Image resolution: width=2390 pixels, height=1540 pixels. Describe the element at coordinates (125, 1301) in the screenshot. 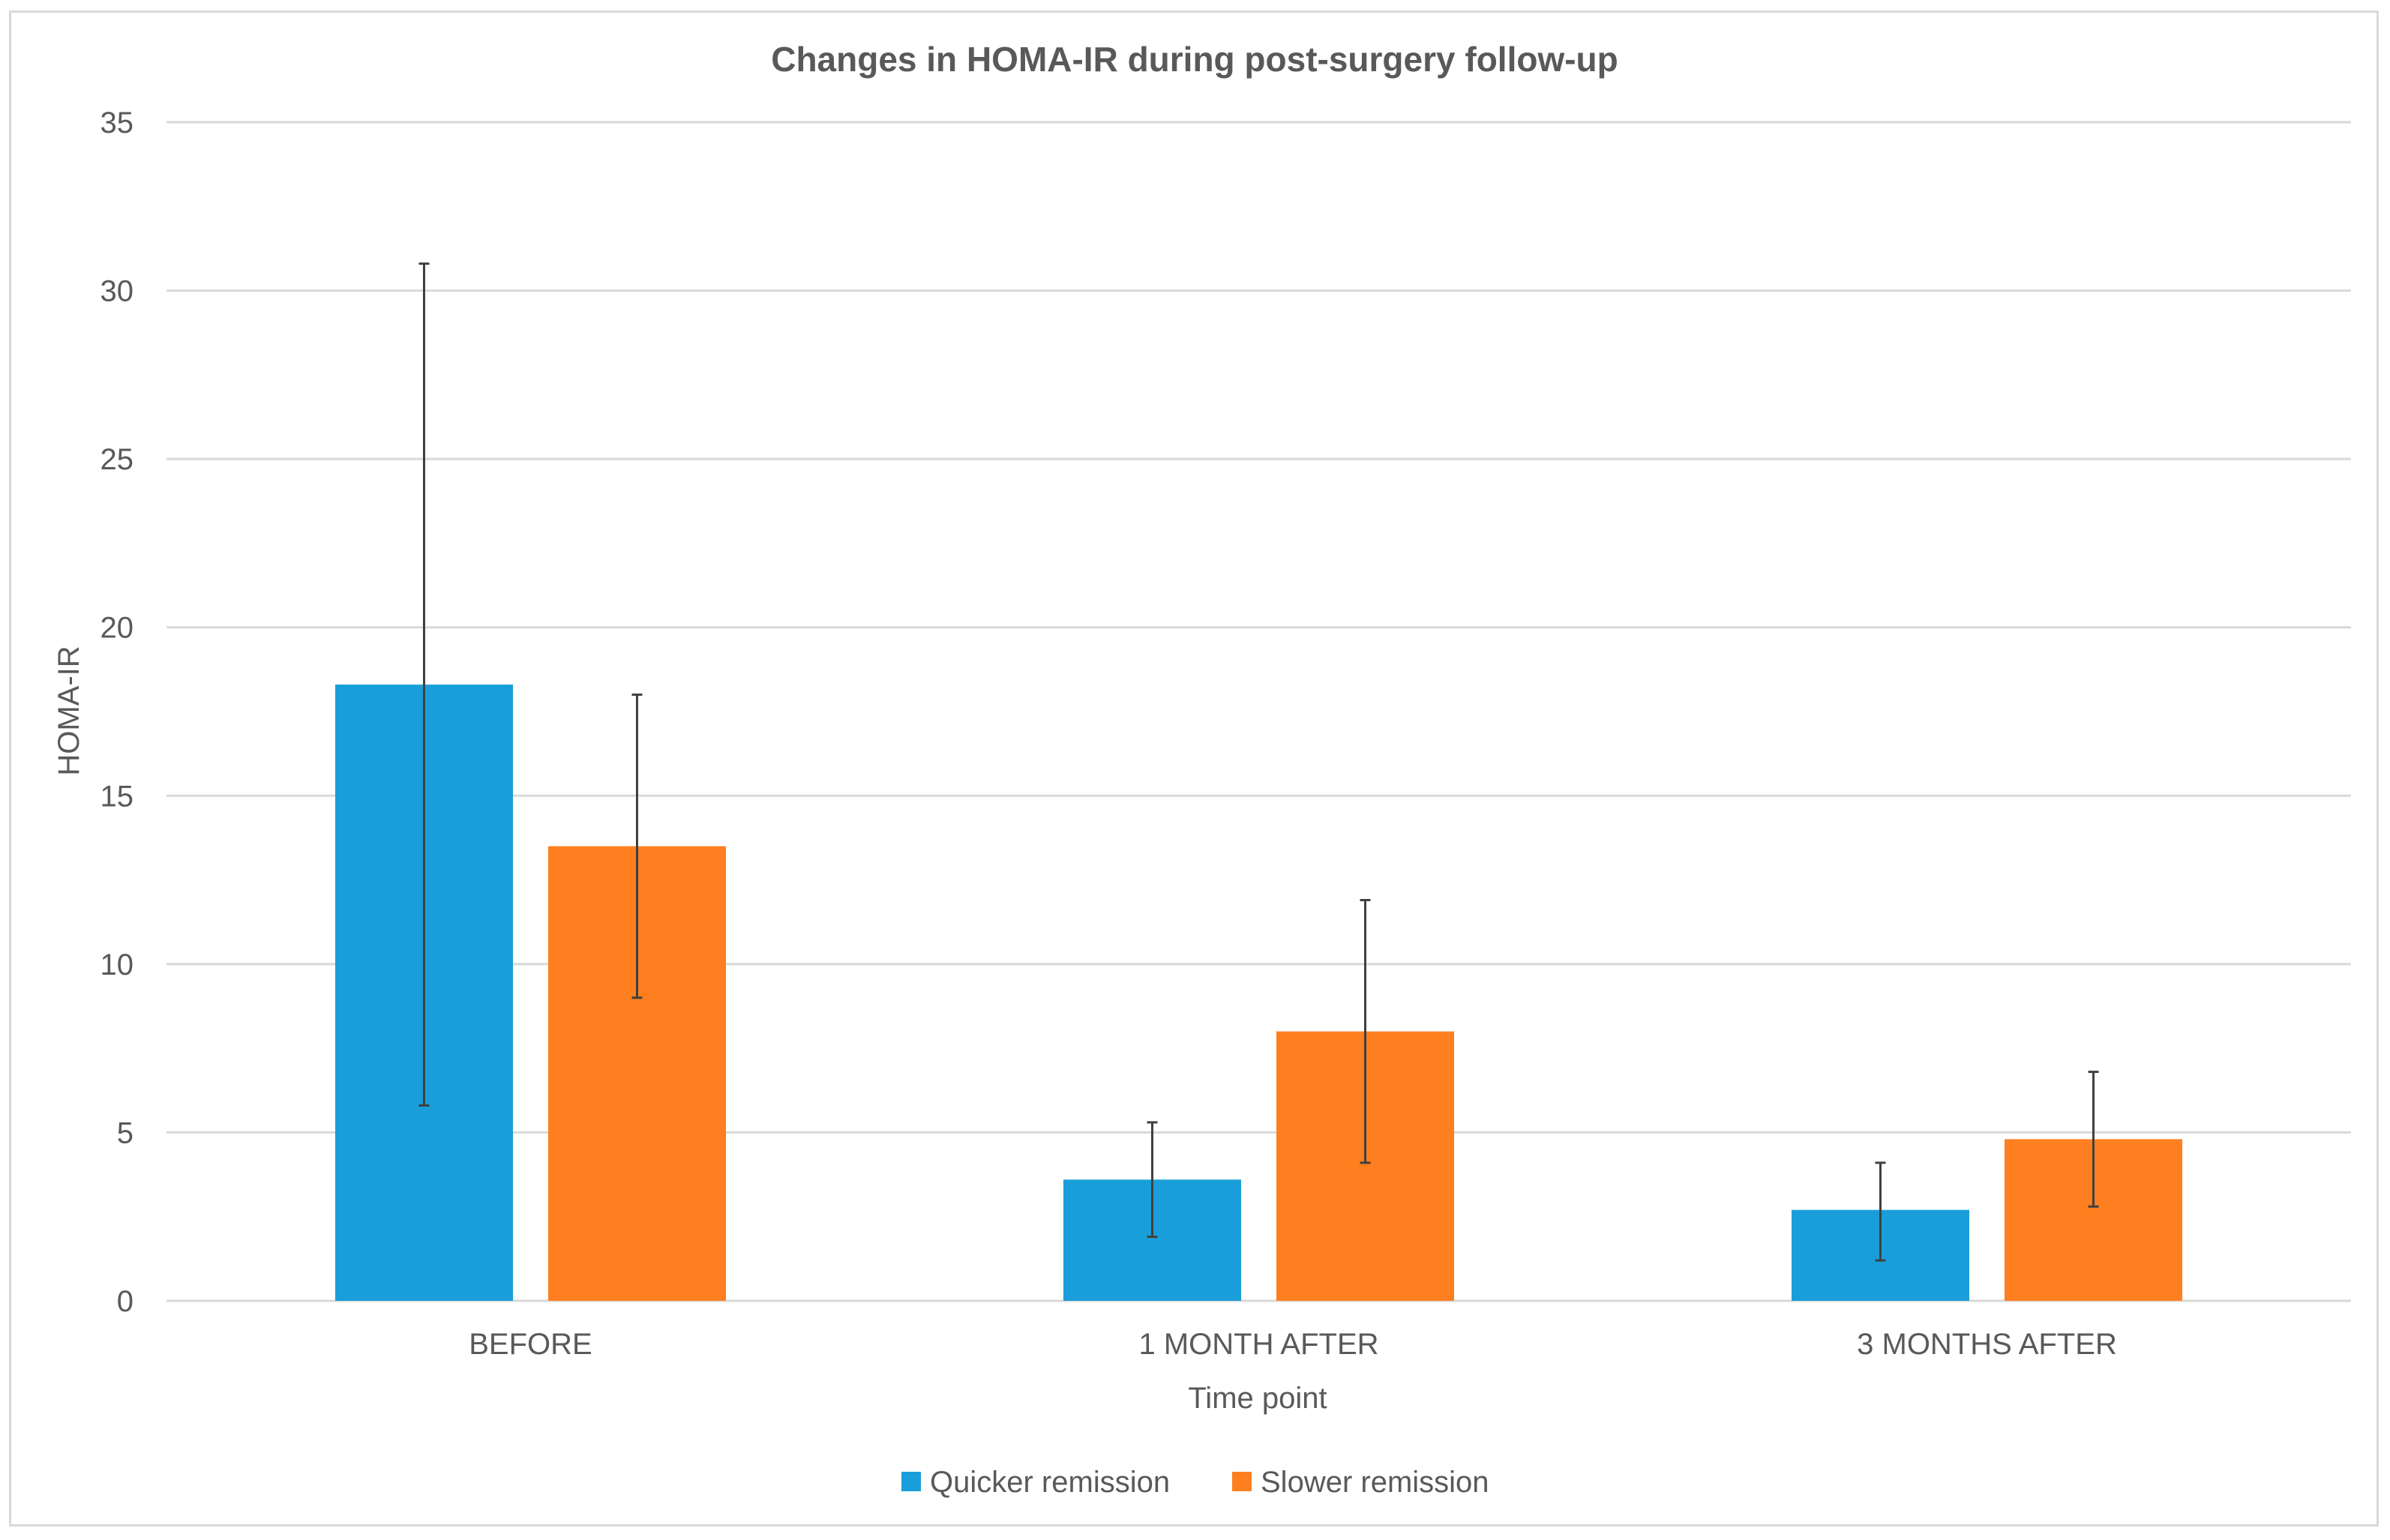

I see `y-tick-label-0: 0` at that location.